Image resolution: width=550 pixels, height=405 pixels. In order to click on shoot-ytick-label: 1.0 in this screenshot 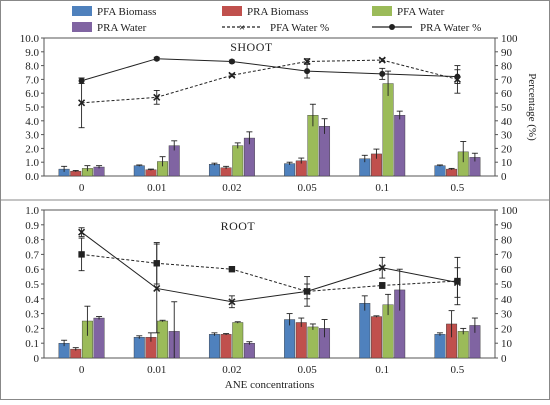, I will do `click(32, 163)`.